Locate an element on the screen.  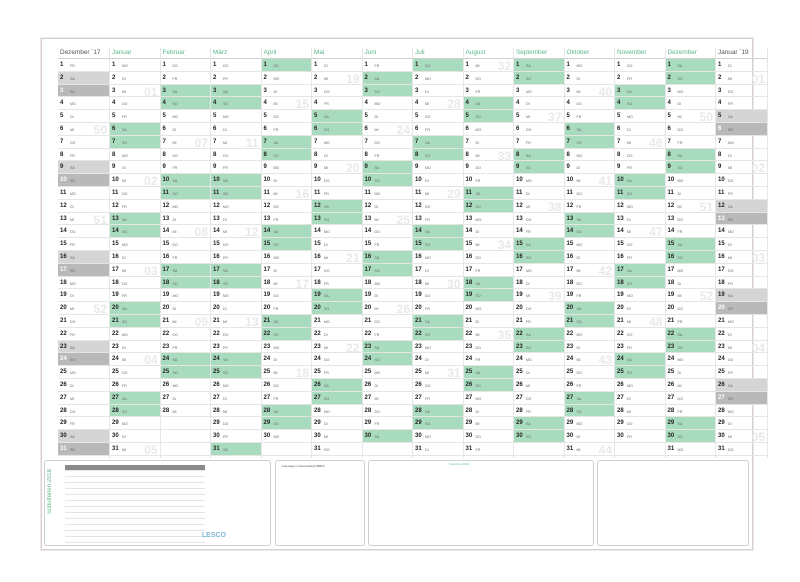
day-cell: 2 MI 01 is located at coordinates (741, 78).